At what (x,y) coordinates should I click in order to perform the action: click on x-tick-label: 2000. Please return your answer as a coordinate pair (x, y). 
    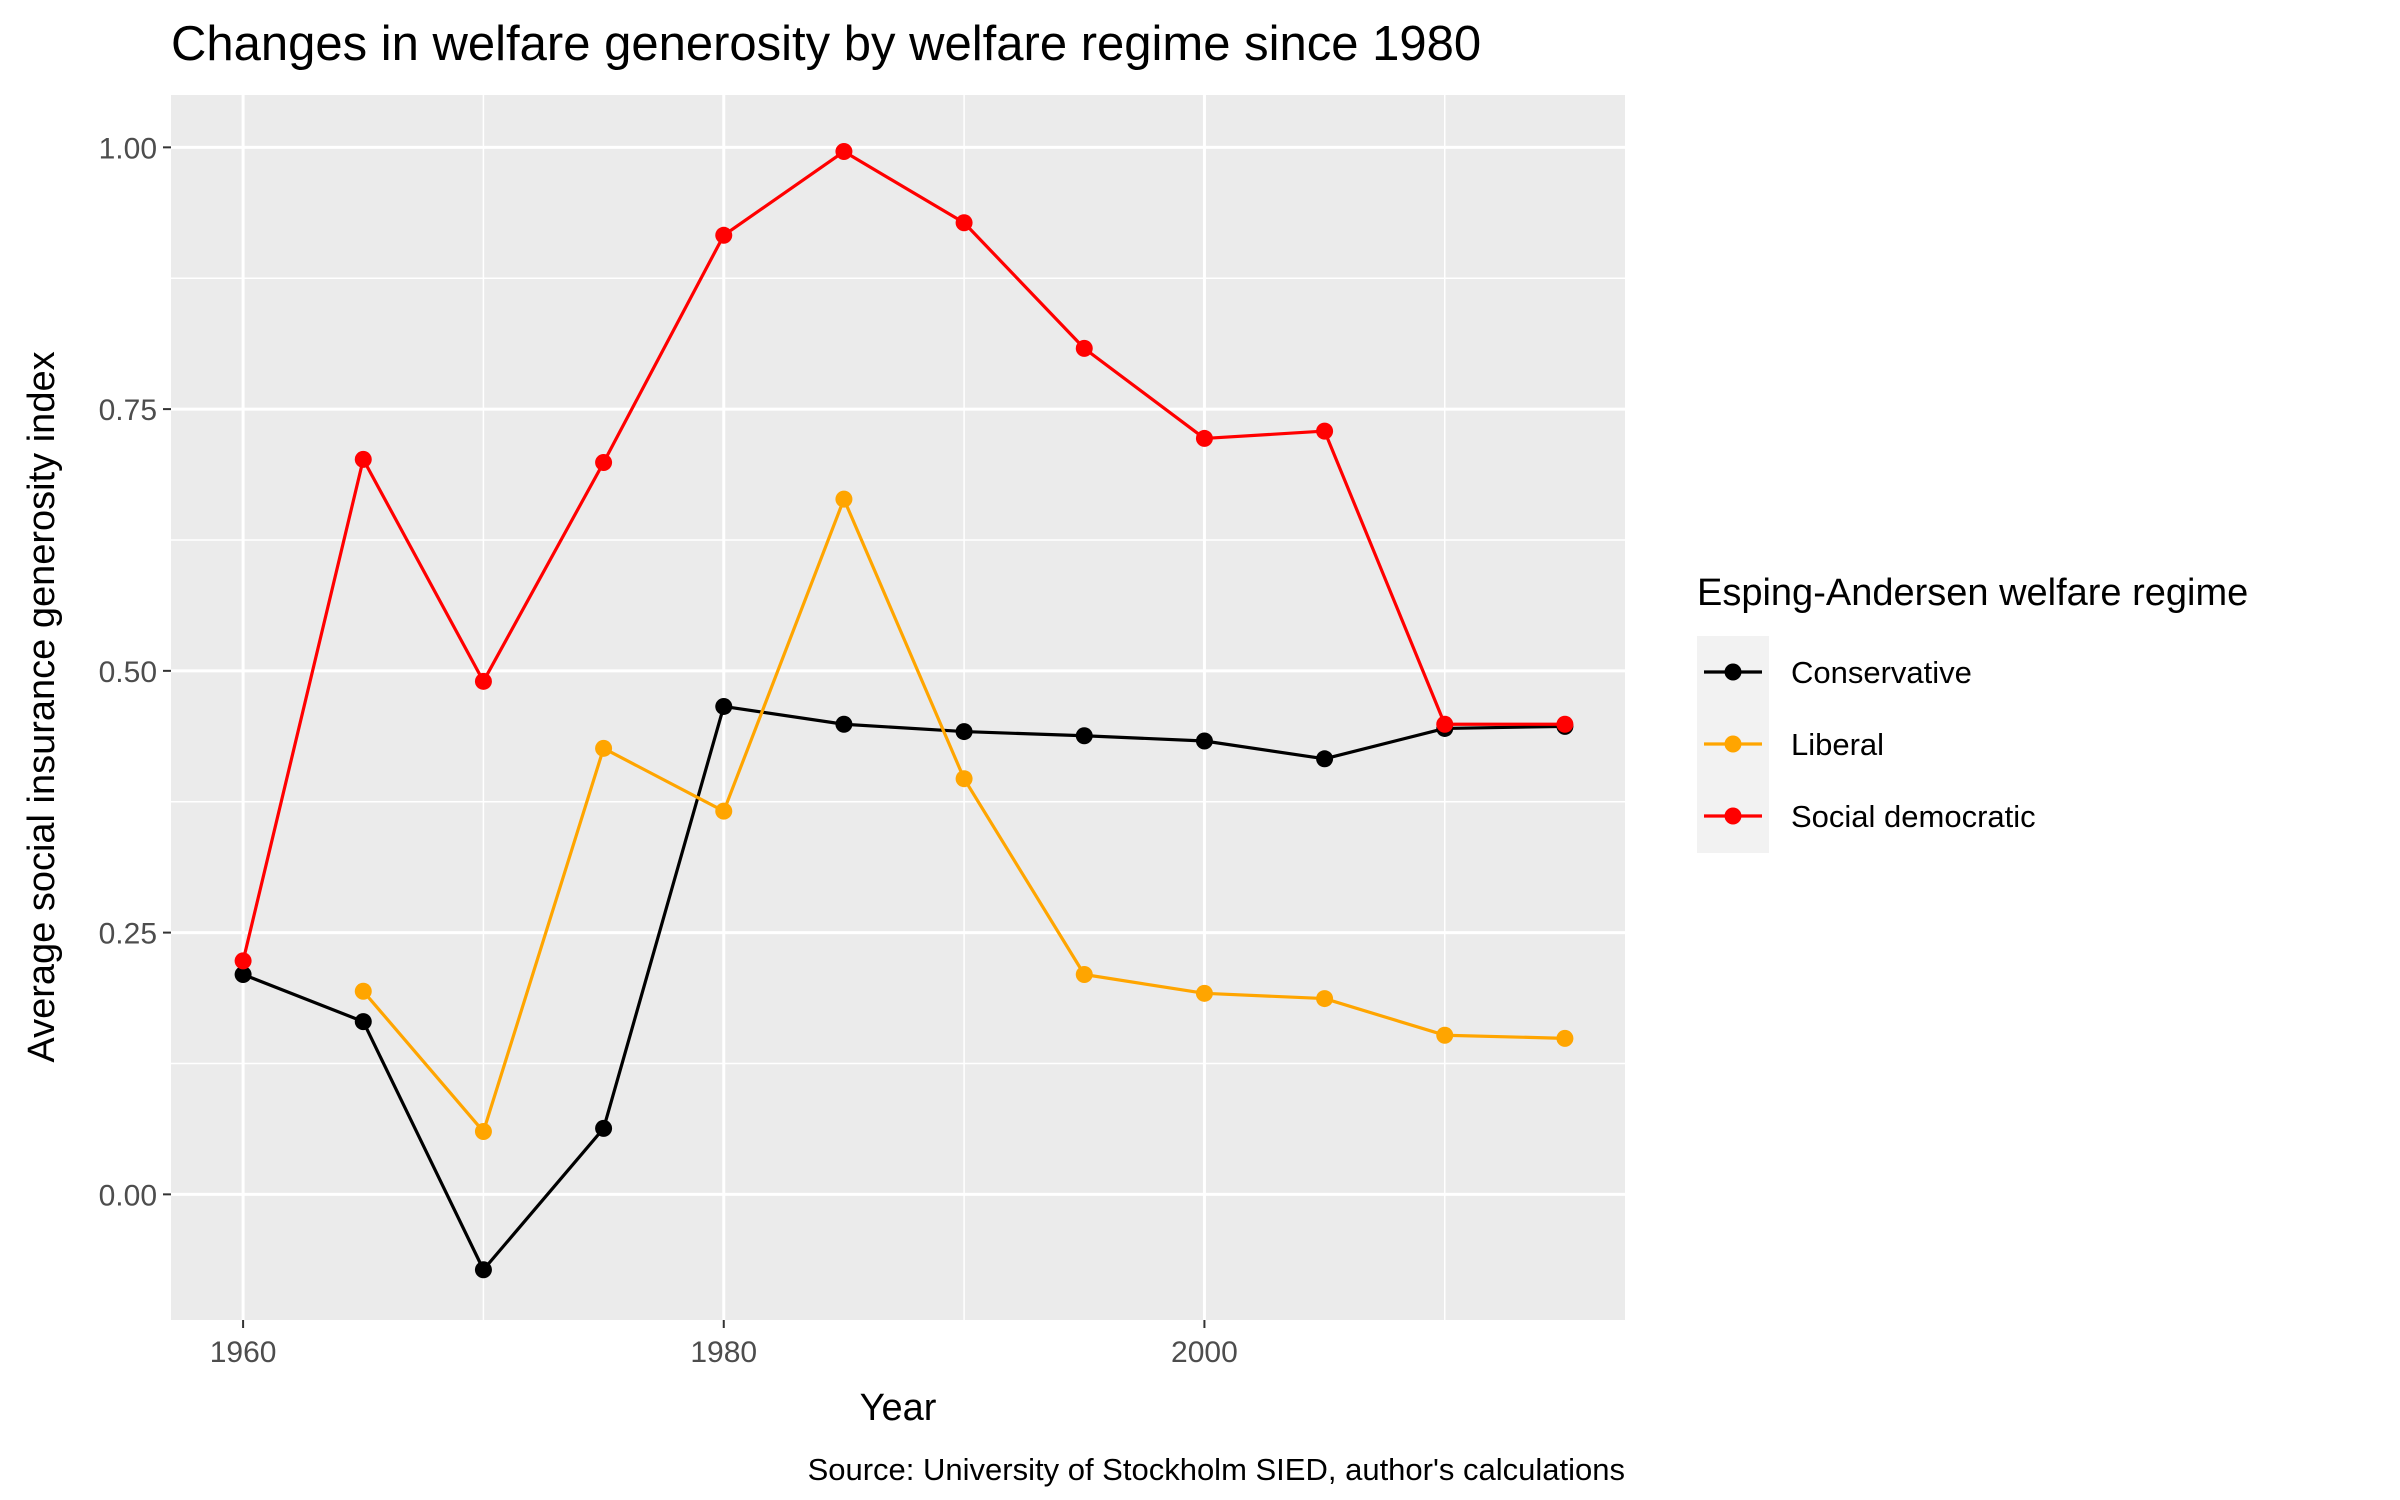
    Looking at the image, I should click on (1204, 1352).